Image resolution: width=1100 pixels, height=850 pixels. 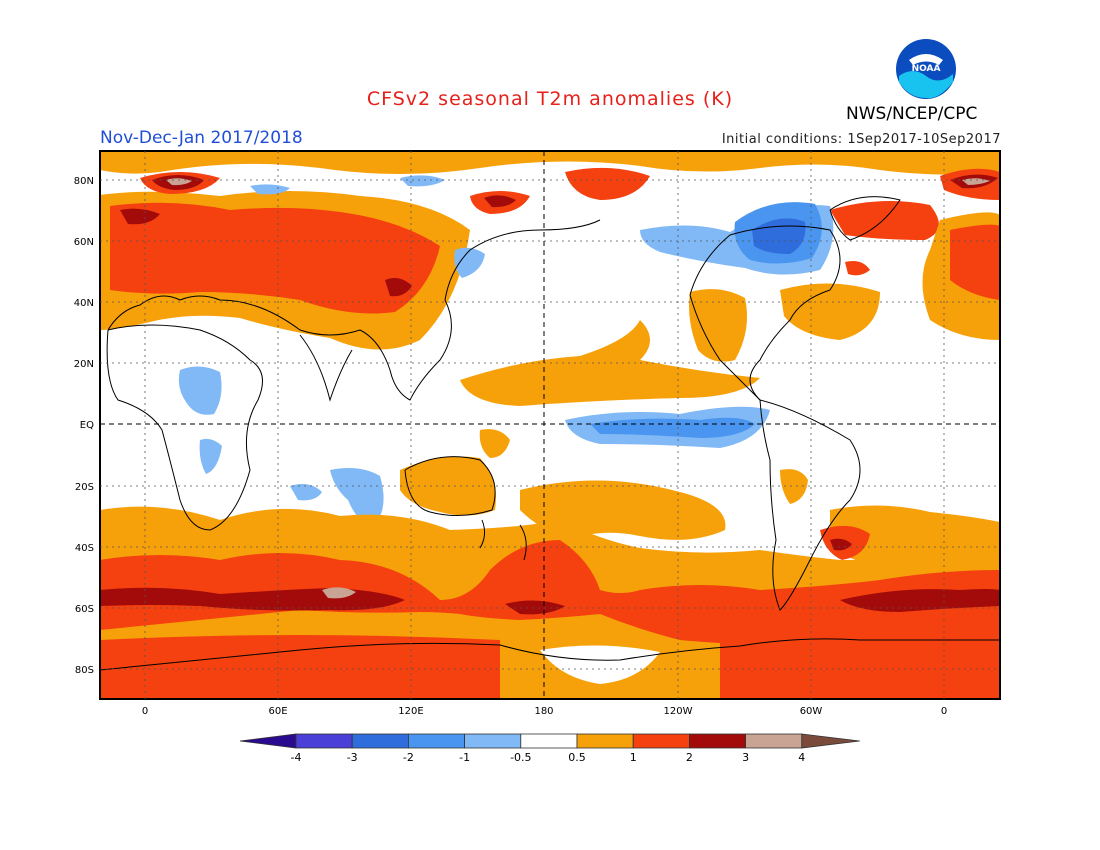 What do you see at coordinates (550, 99) in the screenshot?
I see `map-title: CFSv2 seasonal T2m anomalies (K)` at bounding box center [550, 99].